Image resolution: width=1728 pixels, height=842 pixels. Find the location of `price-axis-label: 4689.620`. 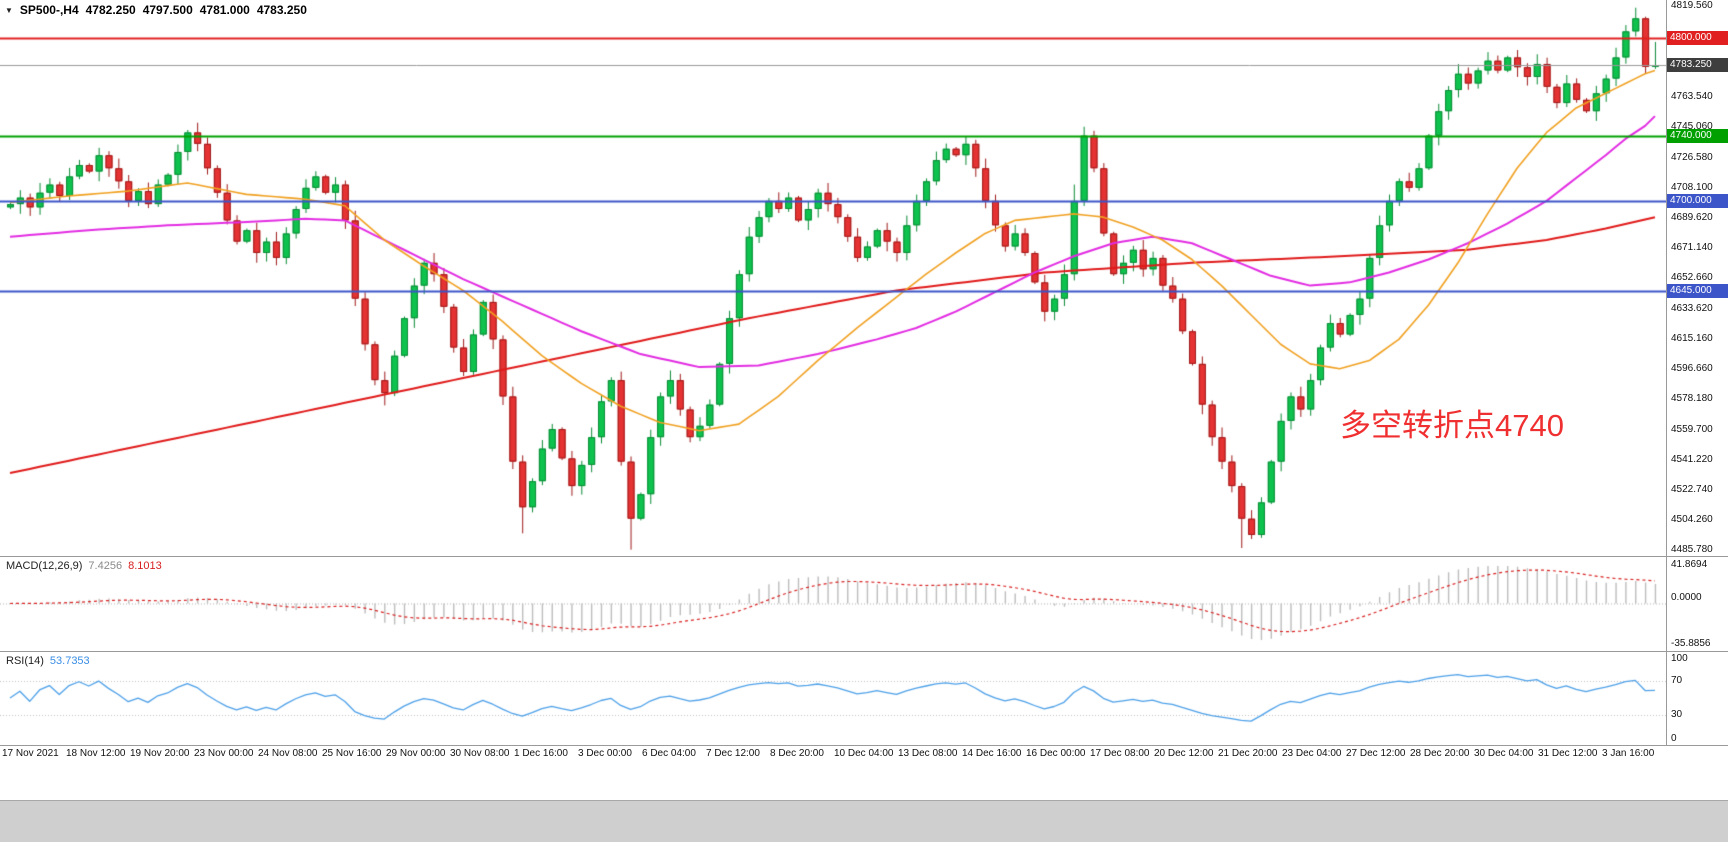

price-axis-label: 4689.620 is located at coordinates (1692, 217).